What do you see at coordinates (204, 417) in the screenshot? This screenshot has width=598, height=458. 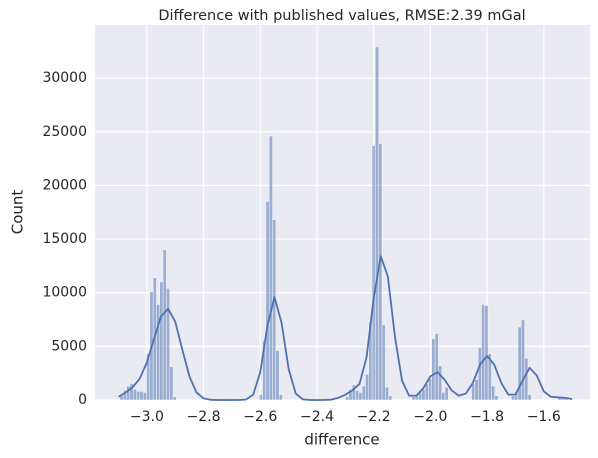 I see `x-tick-label: −2.8` at bounding box center [204, 417].